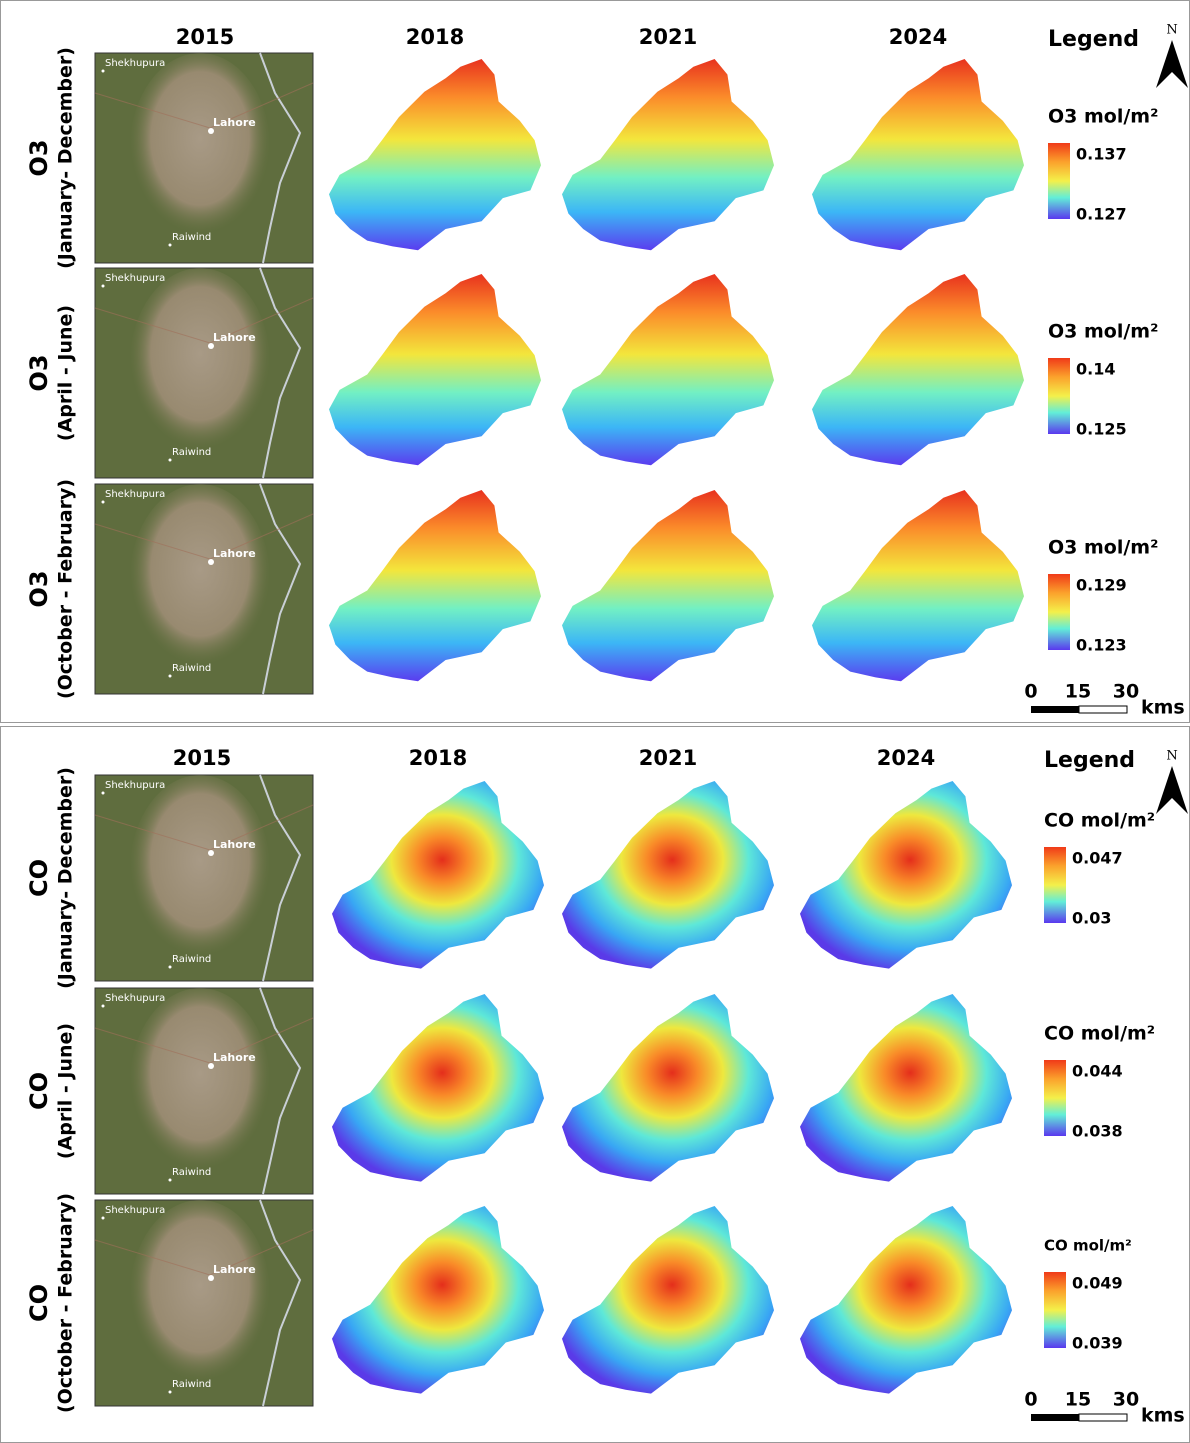 The width and height of the screenshot is (1190, 1443). I want to click on scale-tick: 15, so click(1078, 692).